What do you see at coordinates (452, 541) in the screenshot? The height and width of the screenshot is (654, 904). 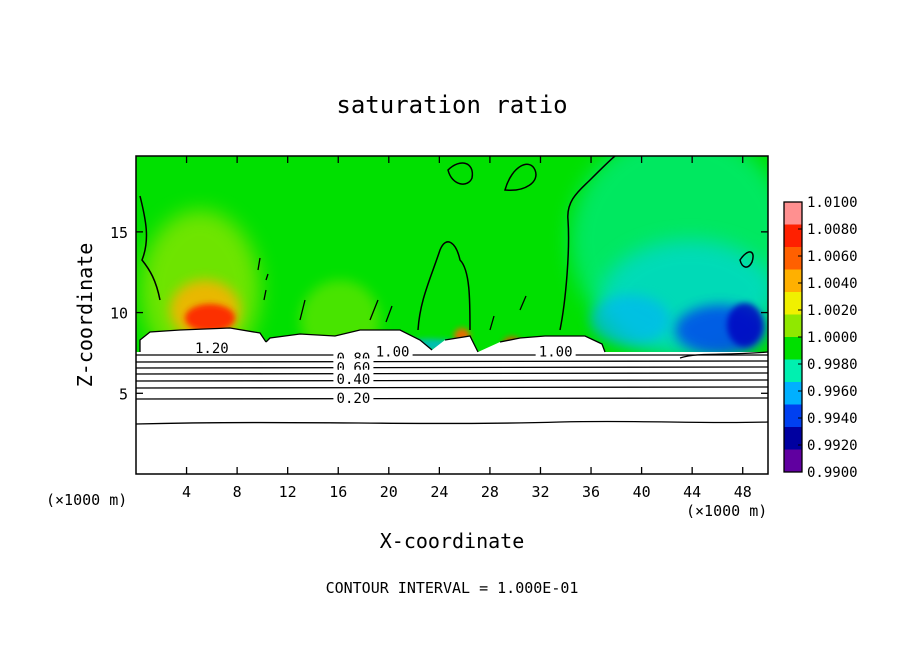 I see `x-axis-label: X-coordinate` at bounding box center [452, 541].